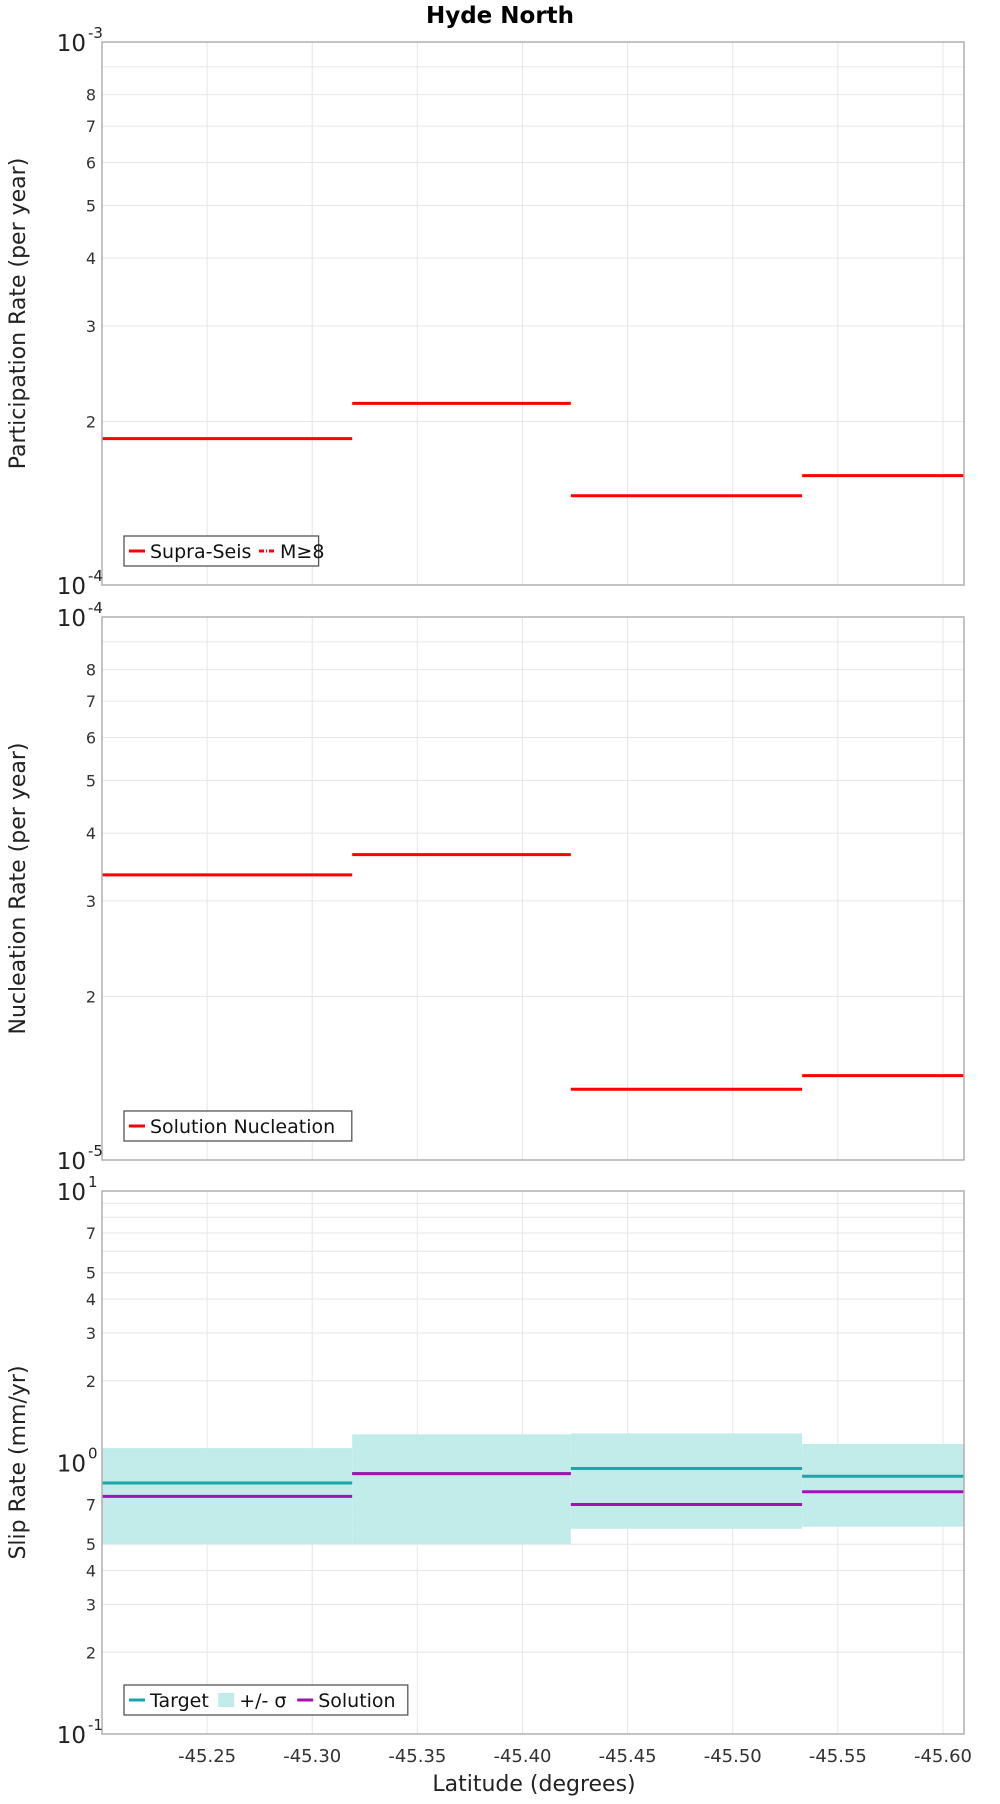  I want to click on legend-label: Supra-Seis, so click(200, 552).